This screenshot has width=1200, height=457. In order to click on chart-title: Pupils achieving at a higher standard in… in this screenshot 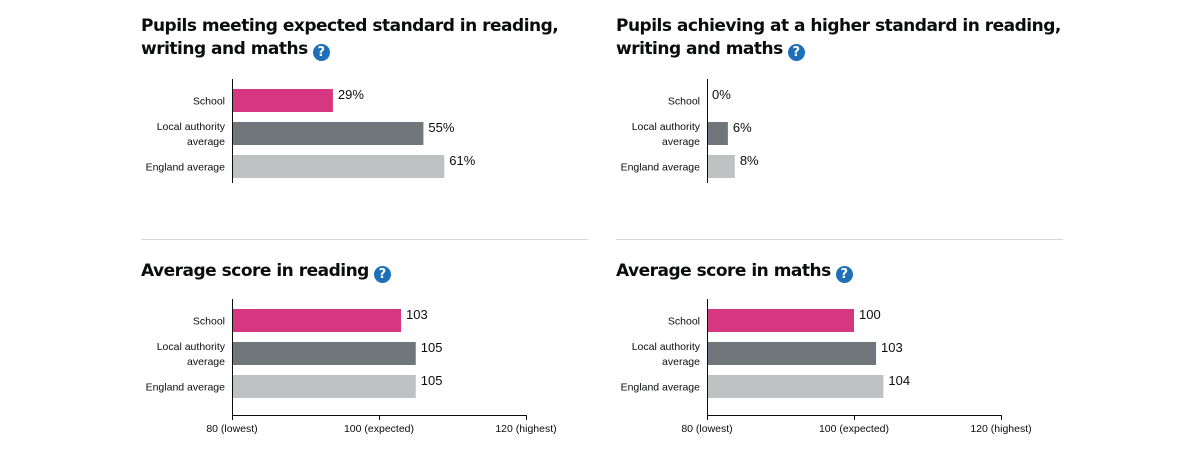, I will do `click(839, 38)`.